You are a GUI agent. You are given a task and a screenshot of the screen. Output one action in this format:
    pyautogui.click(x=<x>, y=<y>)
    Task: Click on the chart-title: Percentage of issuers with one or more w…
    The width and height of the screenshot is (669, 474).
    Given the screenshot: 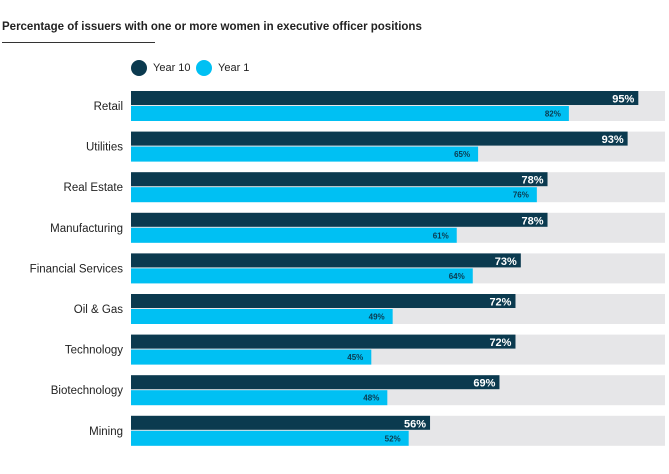 What is the action you would take?
    pyautogui.click(x=212, y=27)
    